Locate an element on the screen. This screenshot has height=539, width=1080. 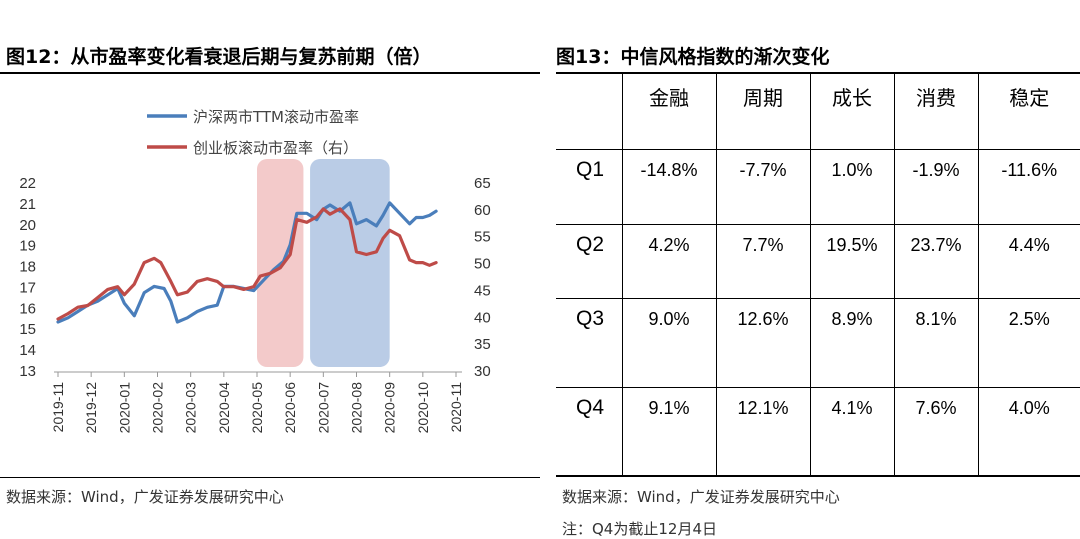
x-axis-tick-label: 2020-03 is located at coordinates (191, 408).